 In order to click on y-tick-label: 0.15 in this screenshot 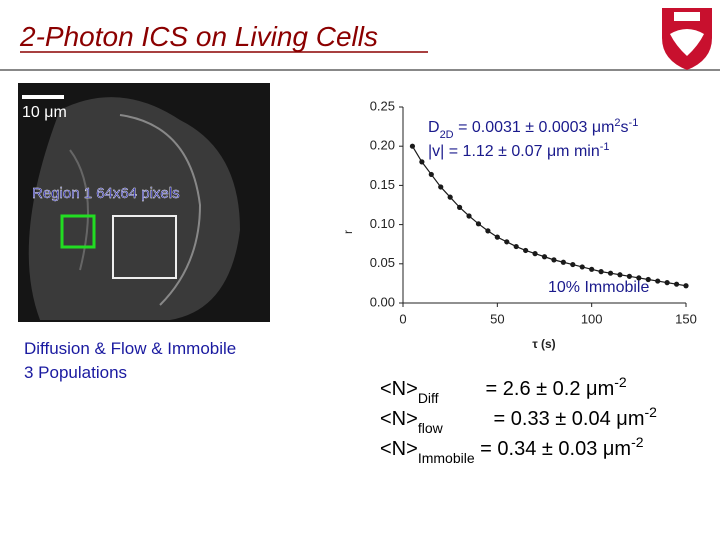, I will do `click(382, 184)`.